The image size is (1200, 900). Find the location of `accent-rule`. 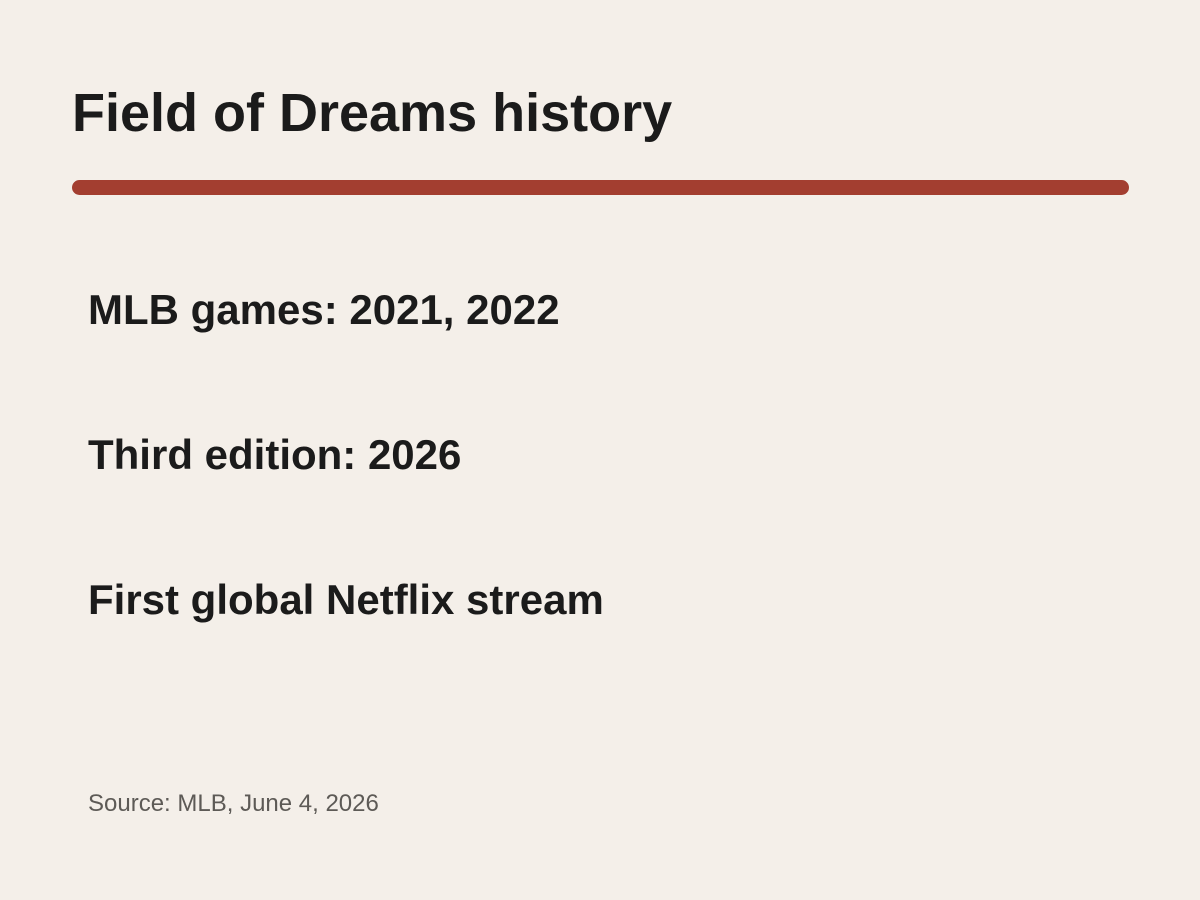

accent-rule is located at coordinates (600, 187).